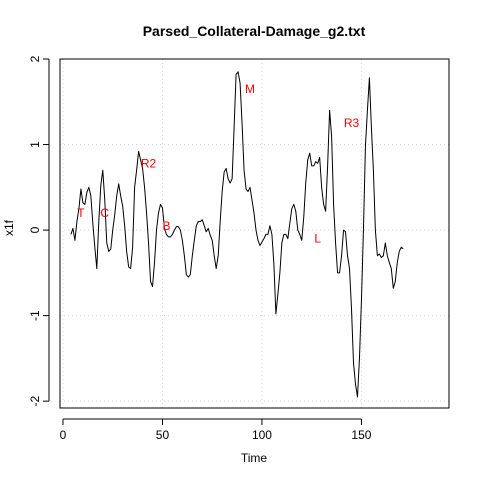 This screenshot has width=480, height=480. Describe the element at coordinates (163, 435) in the screenshot. I see `x-tick-label: 50` at that location.